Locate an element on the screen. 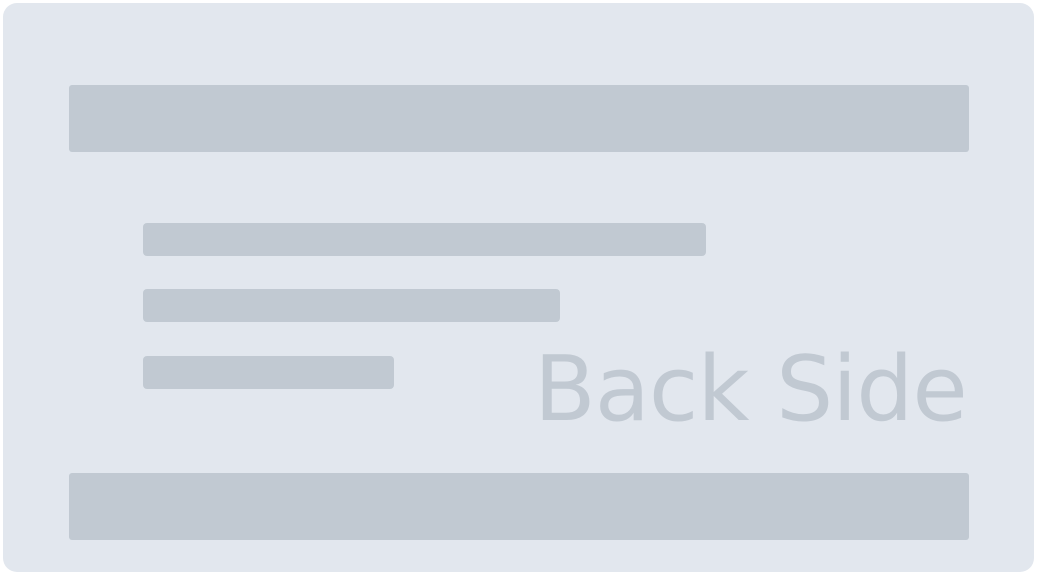  back-side-watermark: Back Side is located at coordinates (751, 389).